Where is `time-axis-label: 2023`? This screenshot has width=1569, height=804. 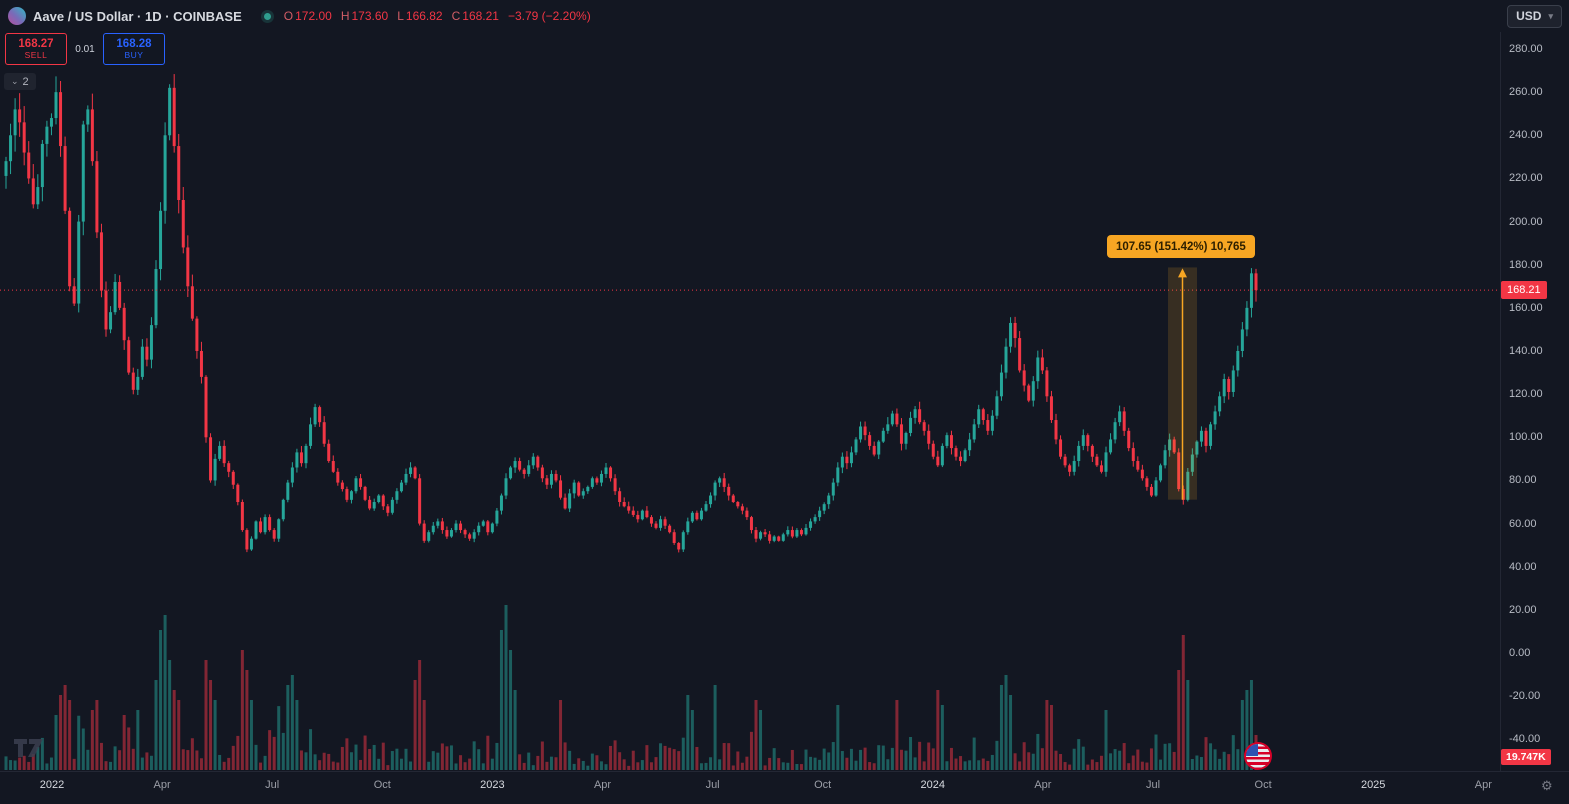
time-axis-label: 2023 is located at coordinates (492, 785).